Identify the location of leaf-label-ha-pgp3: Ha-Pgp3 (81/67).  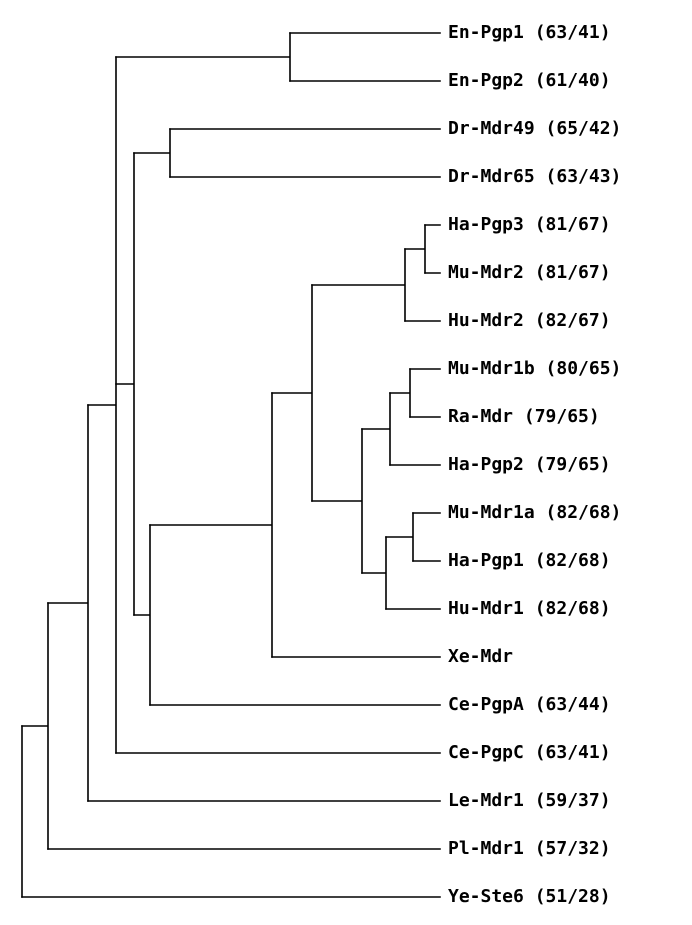
(529, 224).